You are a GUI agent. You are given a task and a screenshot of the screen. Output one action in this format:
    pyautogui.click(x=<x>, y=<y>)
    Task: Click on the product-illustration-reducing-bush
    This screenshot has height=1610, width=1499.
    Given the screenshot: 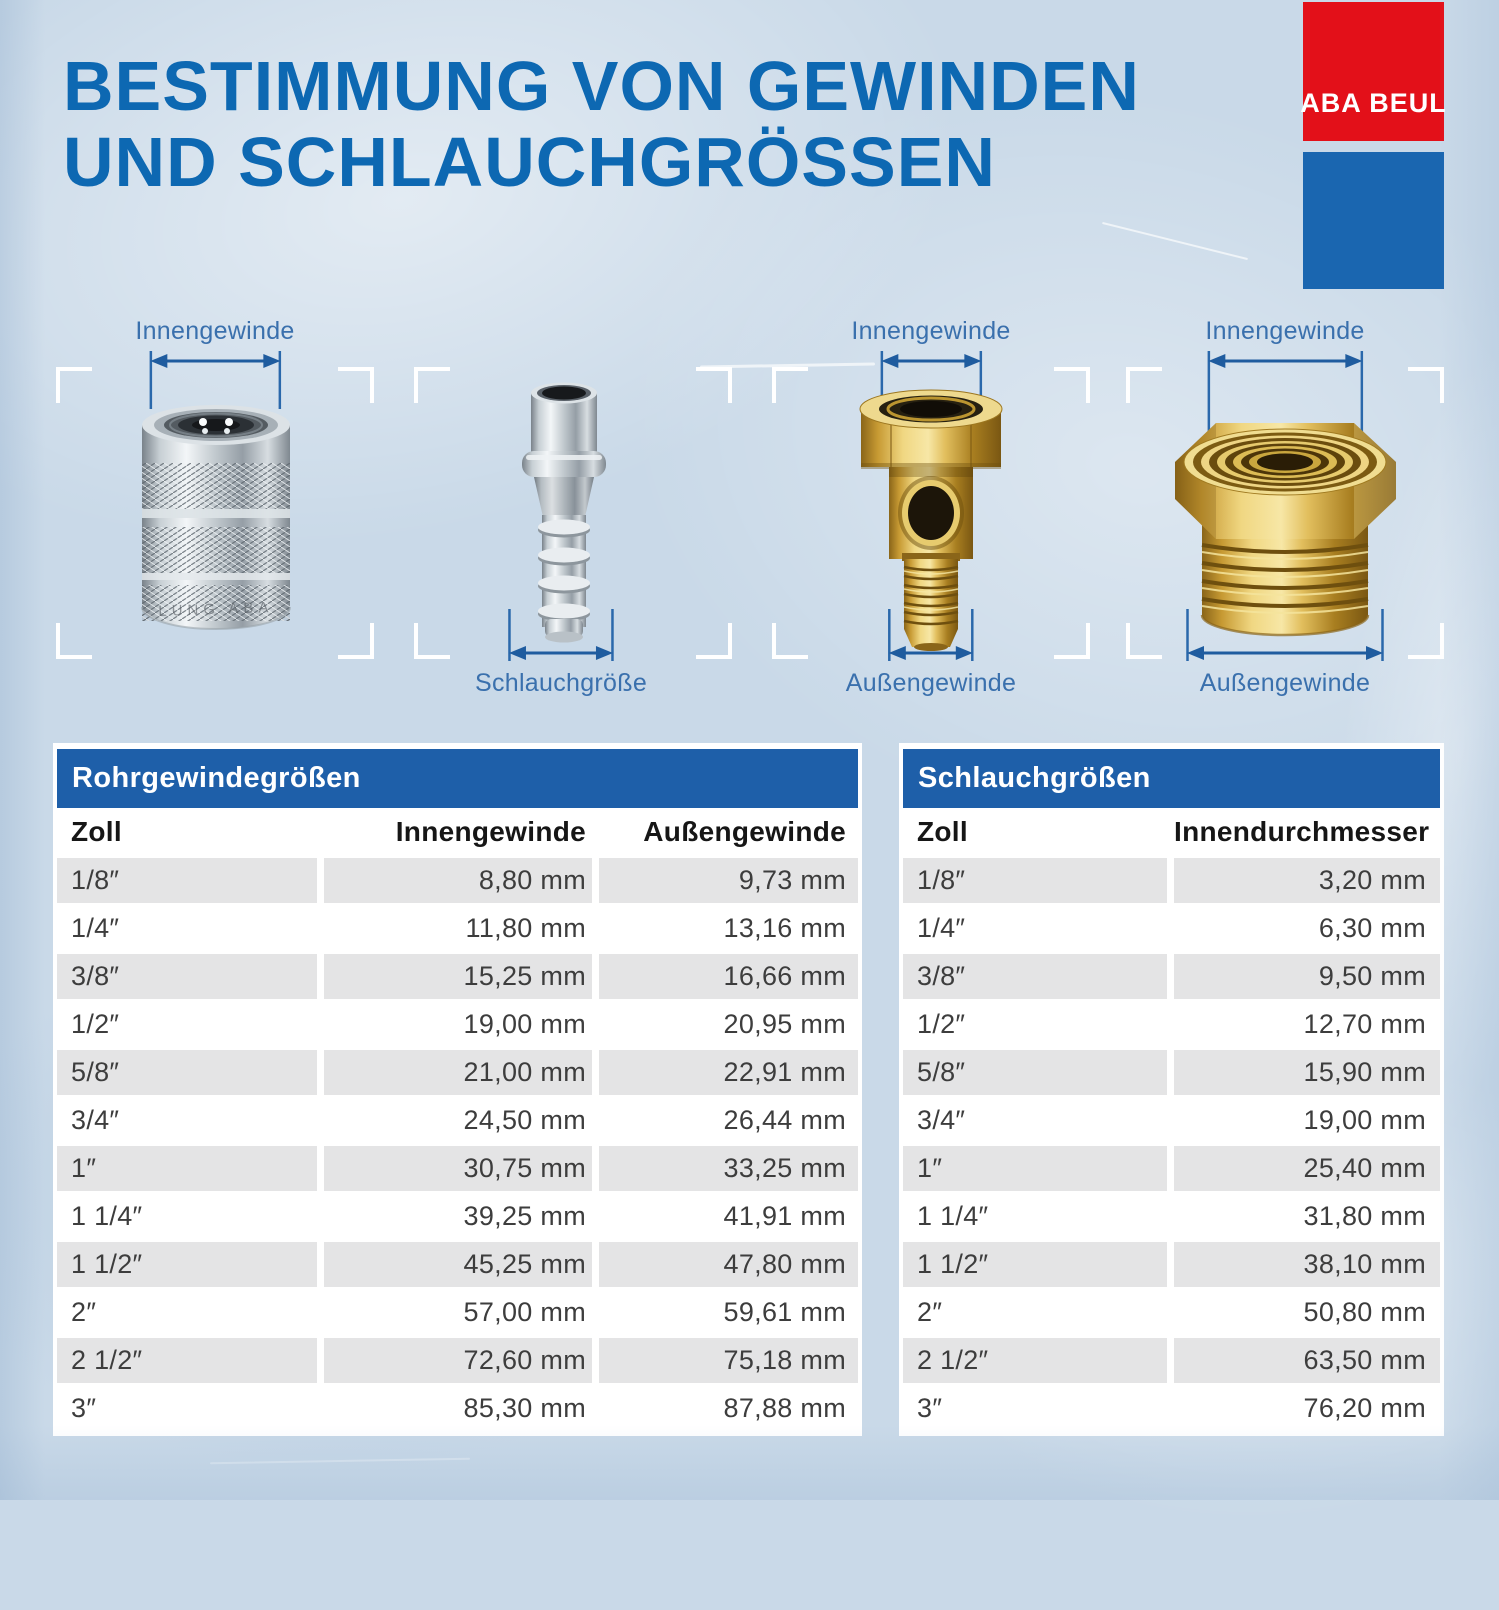 What is the action you would take?
    pyautogui.click(x=1285, y=530)
    